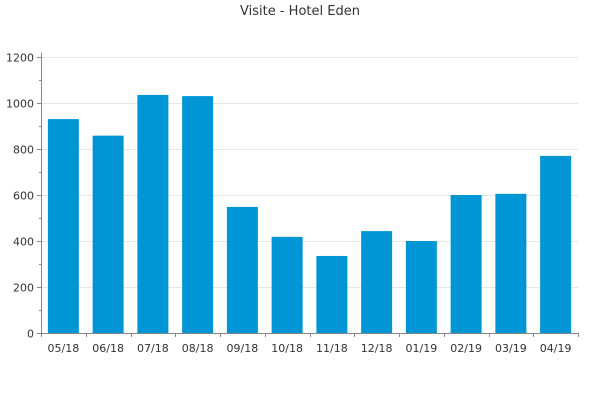 The image size is (600, 400). What do you see at coordinates (153, 348) in the screenshot?
I see `x-tick-label: 07/18` at bounding box center [153, 348].